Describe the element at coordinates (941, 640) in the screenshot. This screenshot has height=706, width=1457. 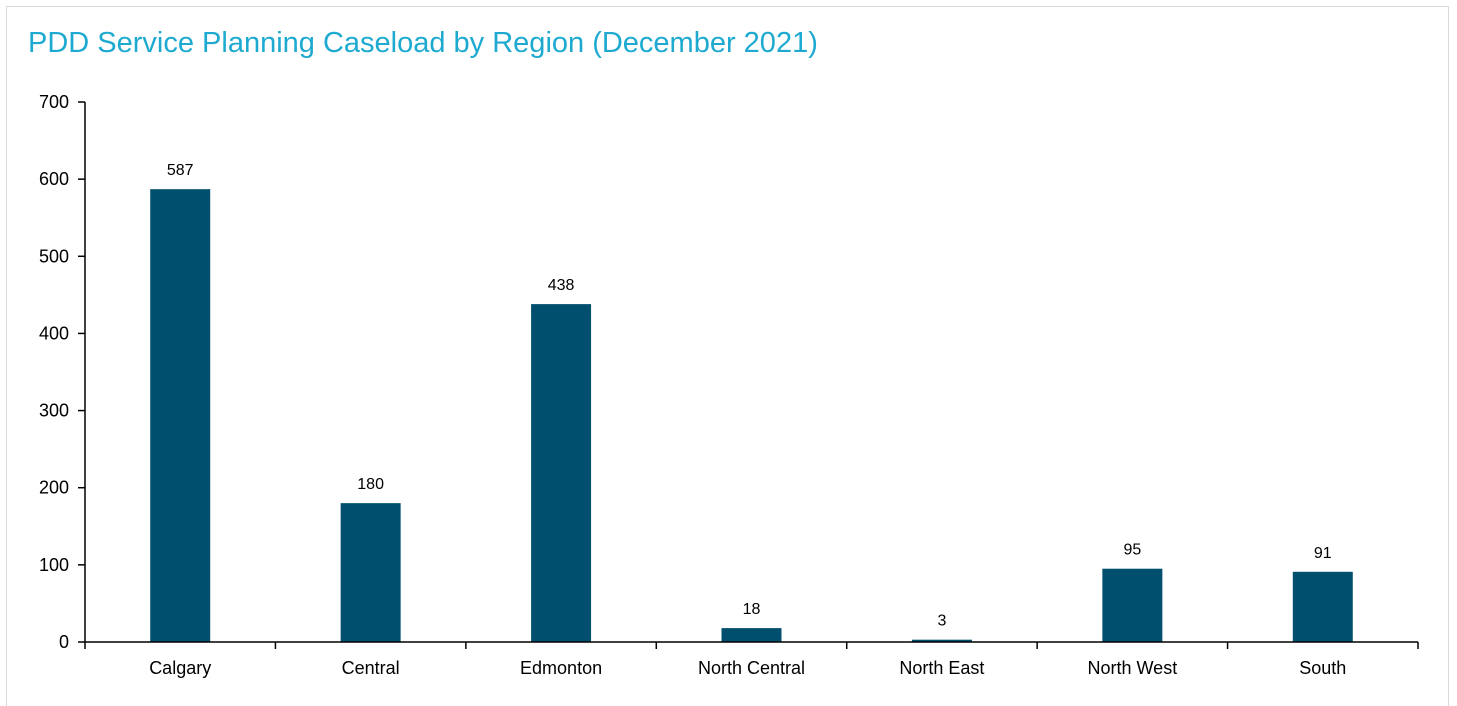
I see `bar-north-east` at that location.